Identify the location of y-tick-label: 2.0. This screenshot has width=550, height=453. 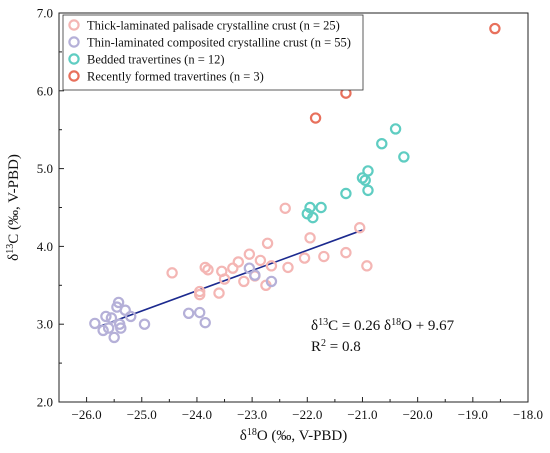
(45, 402).